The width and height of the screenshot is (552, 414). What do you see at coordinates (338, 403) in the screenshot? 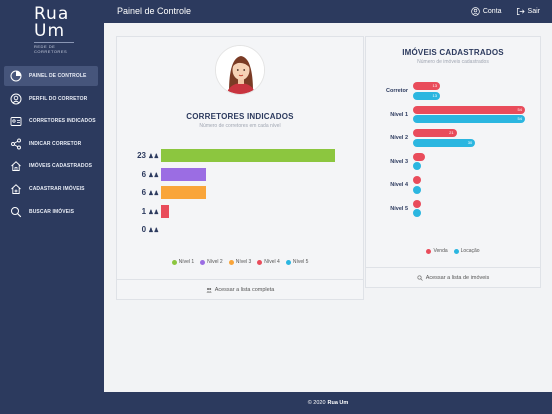
I see `footer-brand: Rua Um` at bounding box center [338, 403].